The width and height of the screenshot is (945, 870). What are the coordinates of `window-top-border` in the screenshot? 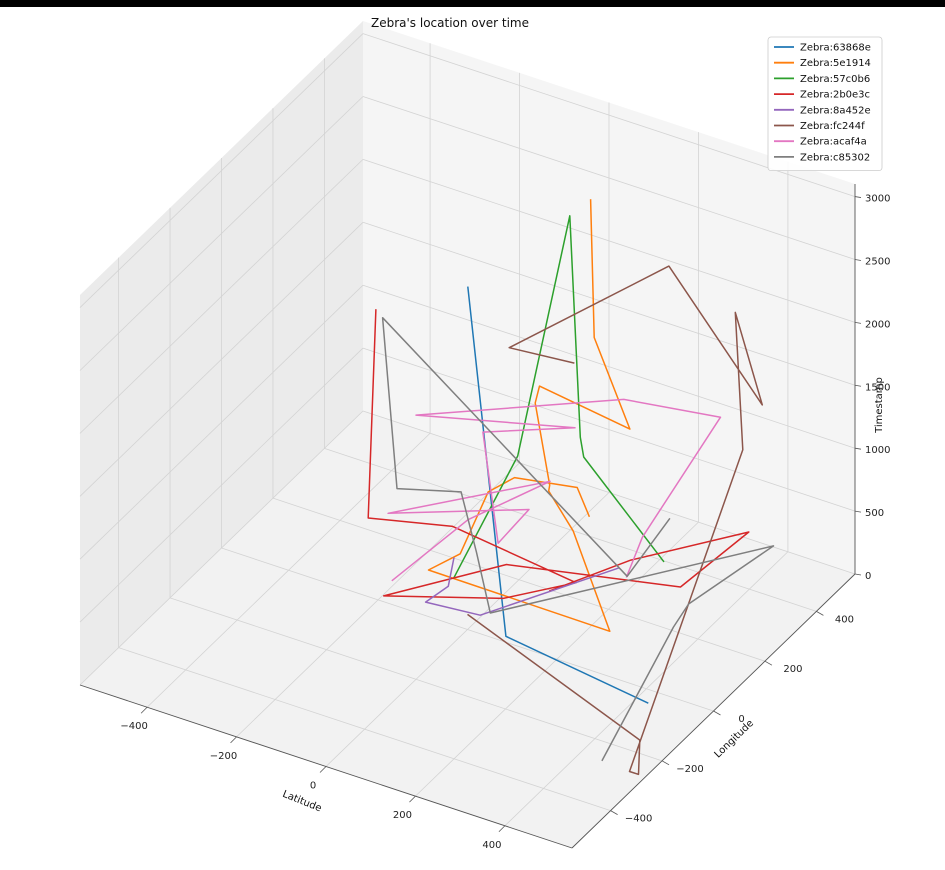 It's located at (472, 3).